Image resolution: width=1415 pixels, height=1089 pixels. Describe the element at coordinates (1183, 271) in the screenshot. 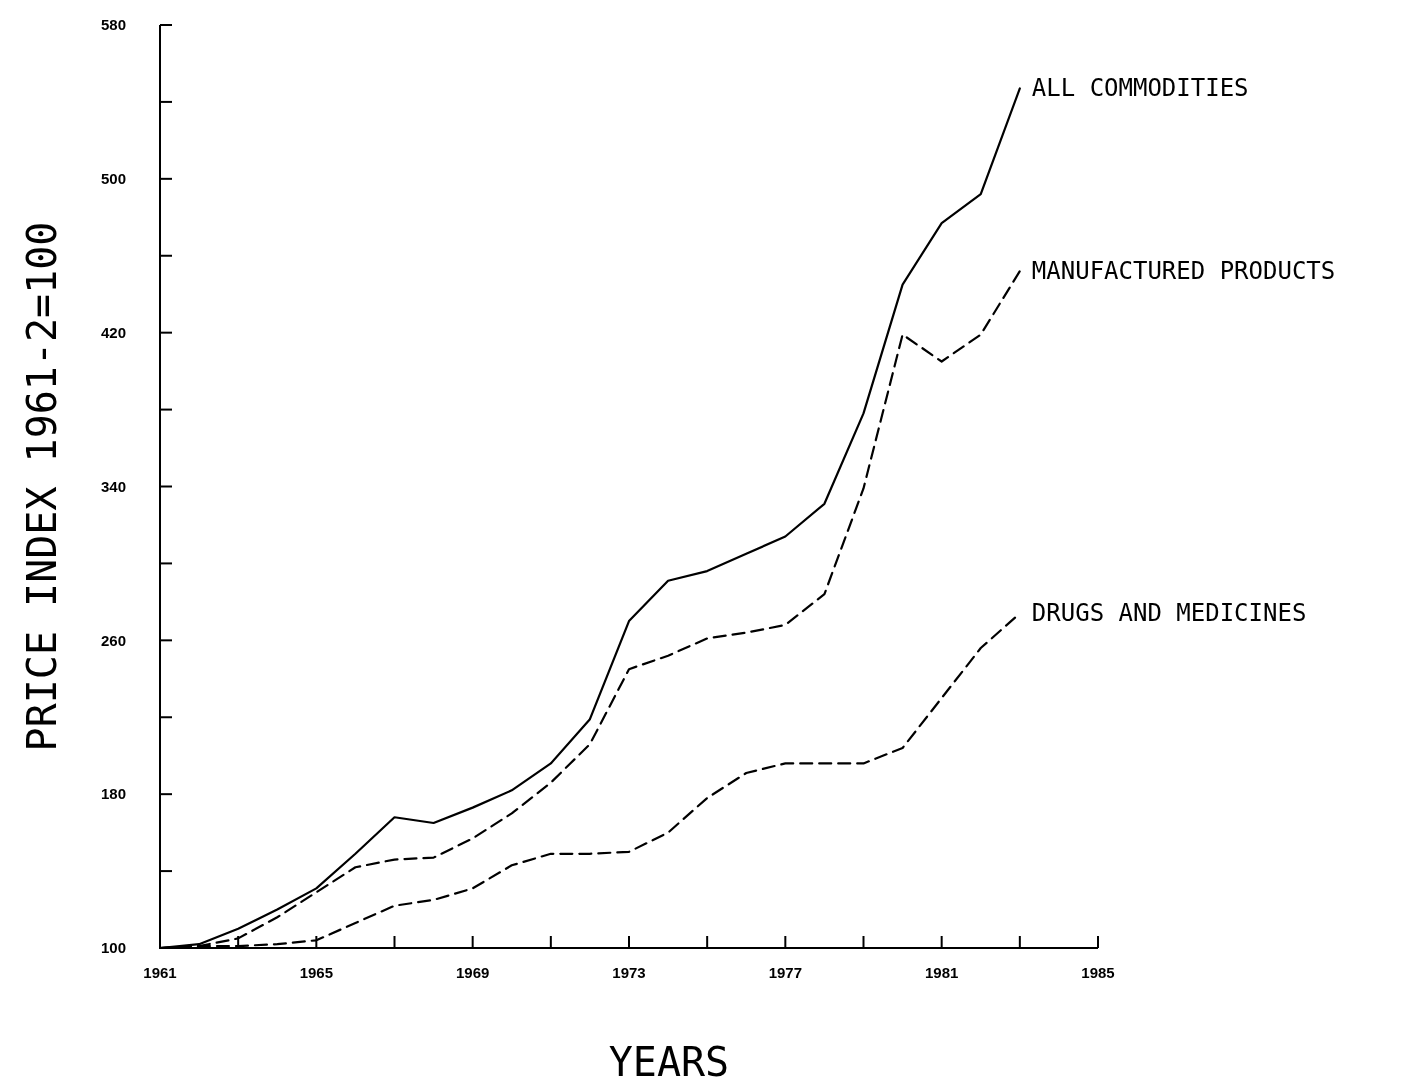

I see `series-label: MANUFACTURED PRODUCTS` at that location.